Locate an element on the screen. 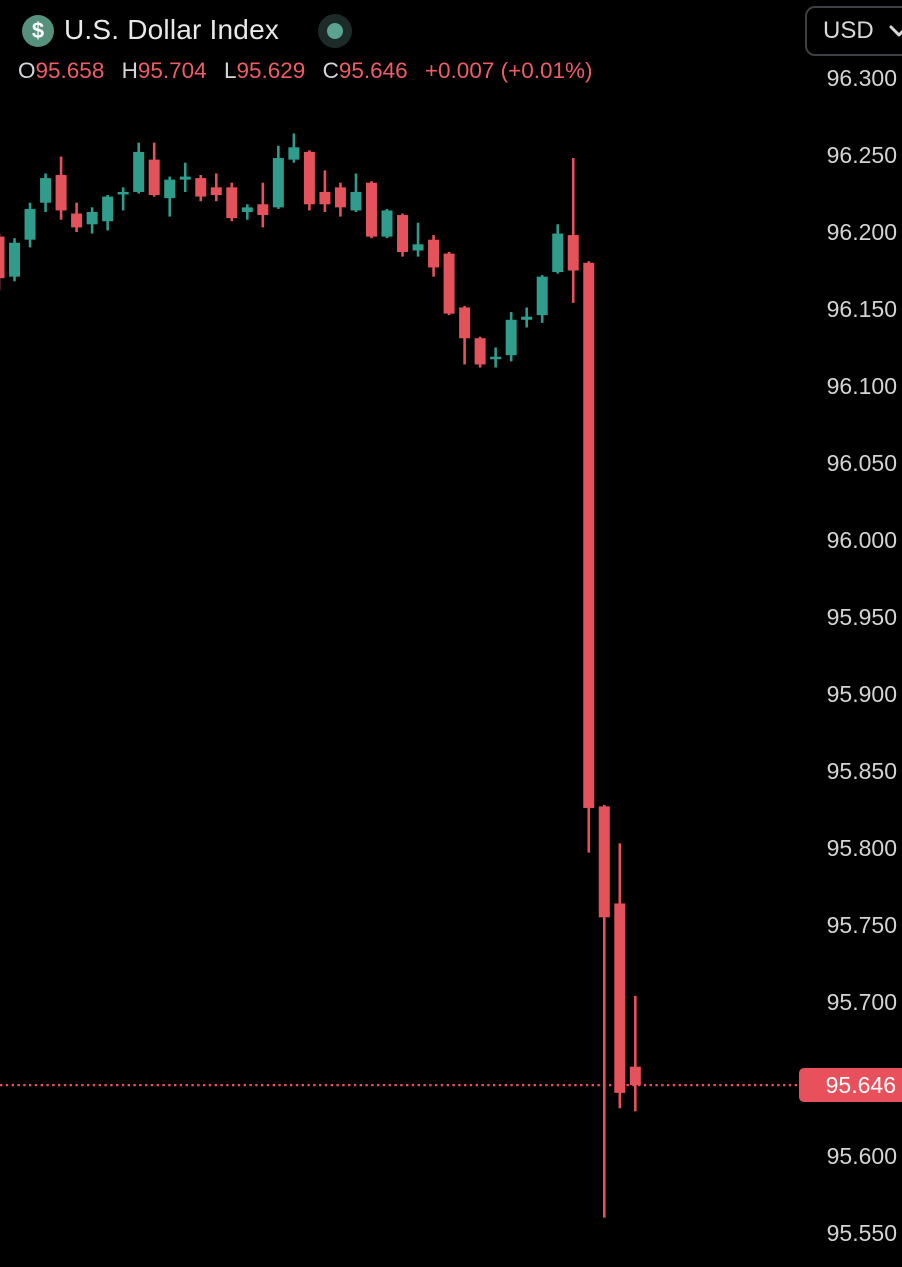  high-value: 95.704 is located at coordinates (172, 70).